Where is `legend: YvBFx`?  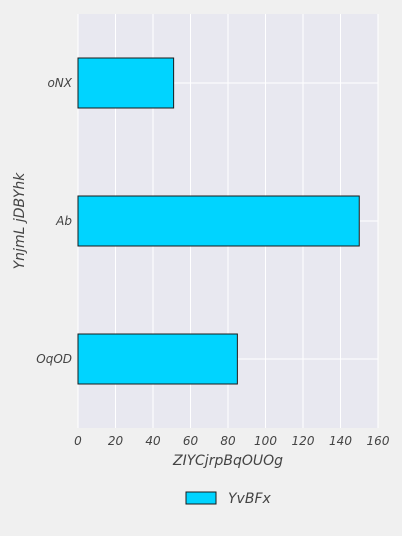
legend: YvBFx is located at coordinates (228, 499).